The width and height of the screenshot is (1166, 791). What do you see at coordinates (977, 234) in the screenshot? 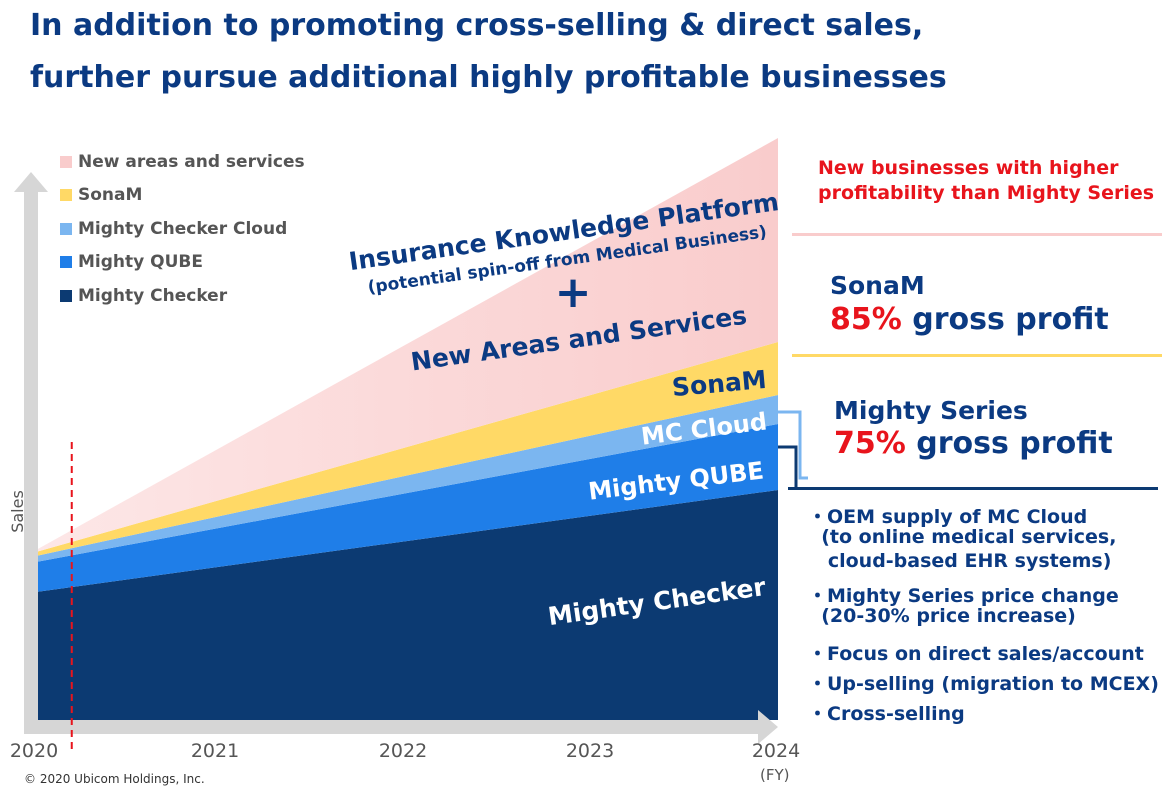
I see `separator-new-areas` at bounding box center [977, 234].